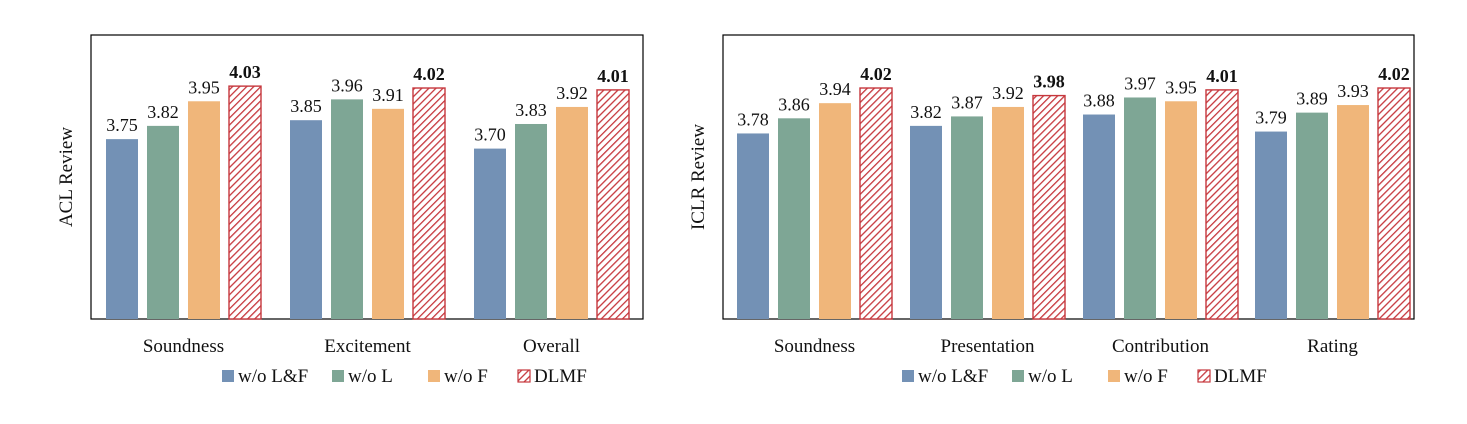 The height and width of the screenshot is (424, 1467). Describe the element at coordinates (1146, 376) in the screenshot. I see `iclr-legend-label: w/o F` at that location.